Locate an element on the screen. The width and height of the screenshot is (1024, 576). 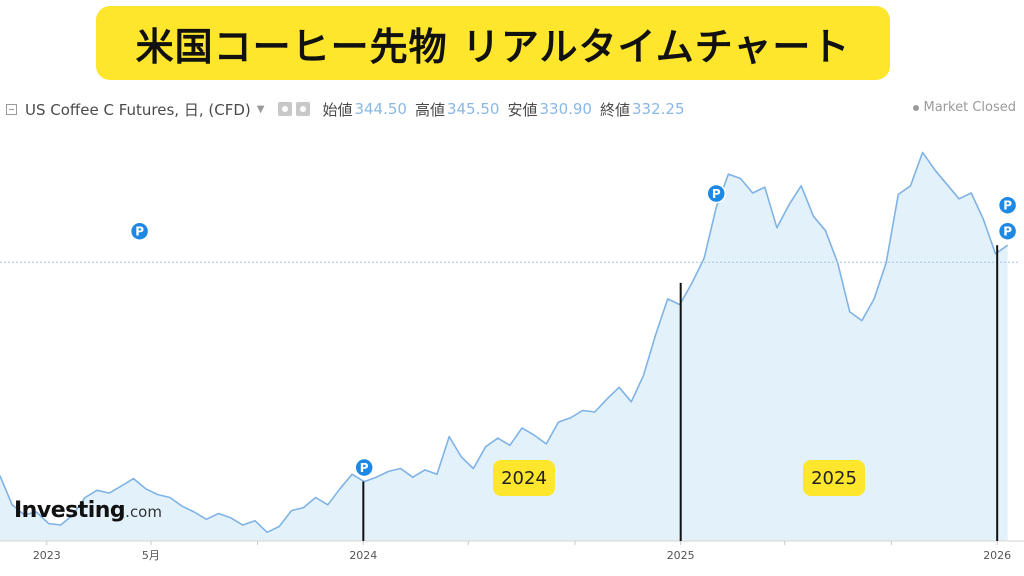
title-banner: 米国コーヒー先物 リアルタイムチャート is located at coordinates (493, 43).